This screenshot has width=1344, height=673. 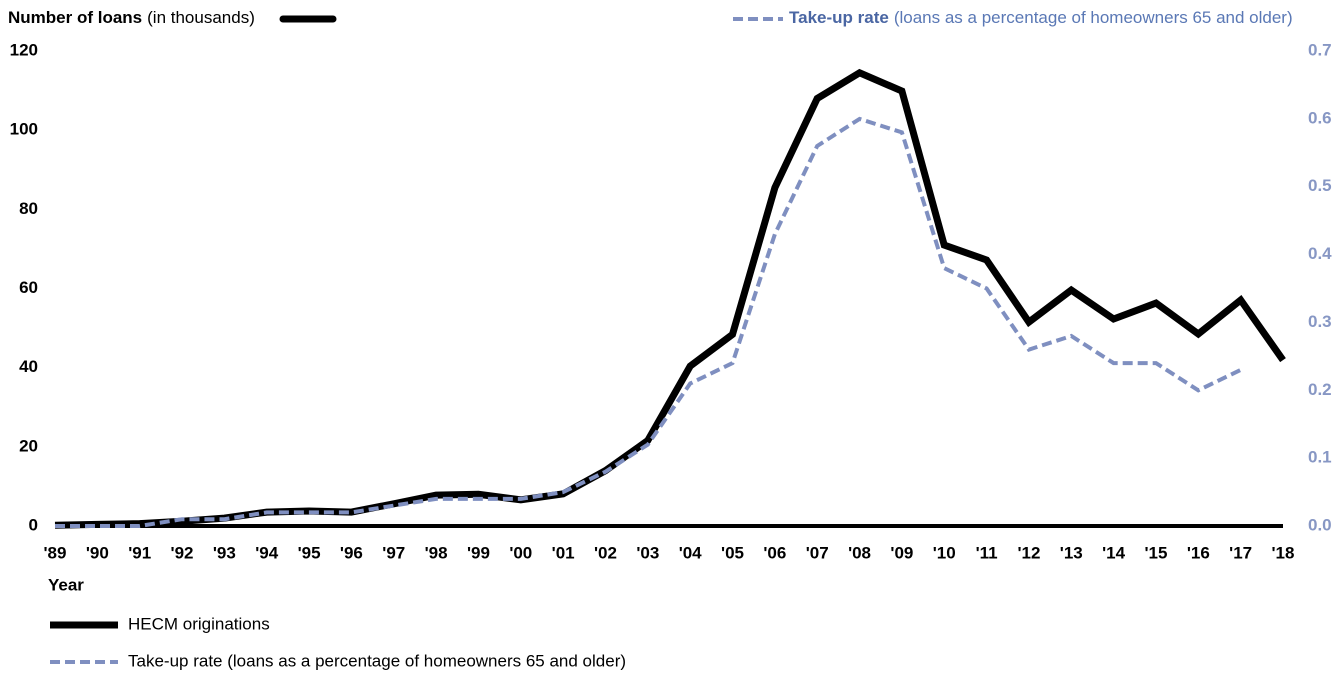 I want to click on y2-tick-label: 0.4, so click(x=1320, y=253).